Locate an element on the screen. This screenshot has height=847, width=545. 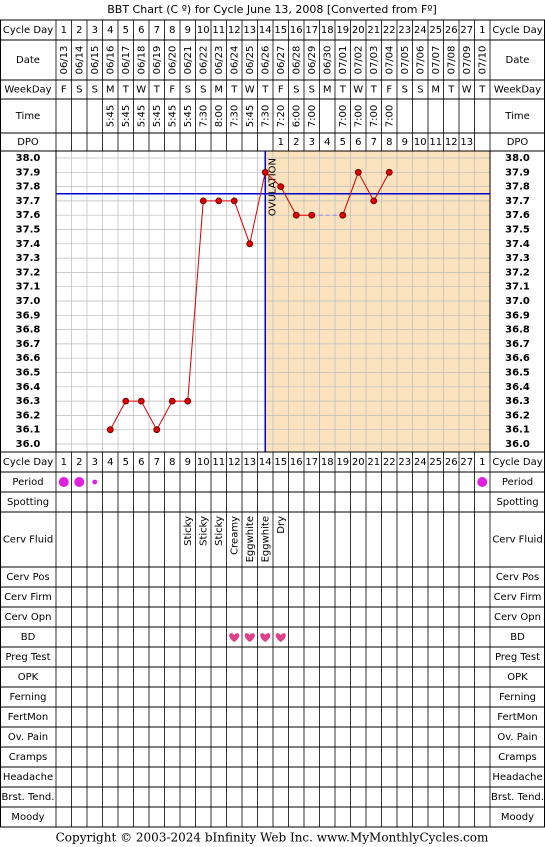
y-tick-label-right: 37.2 is located at coordinates (517, 272).